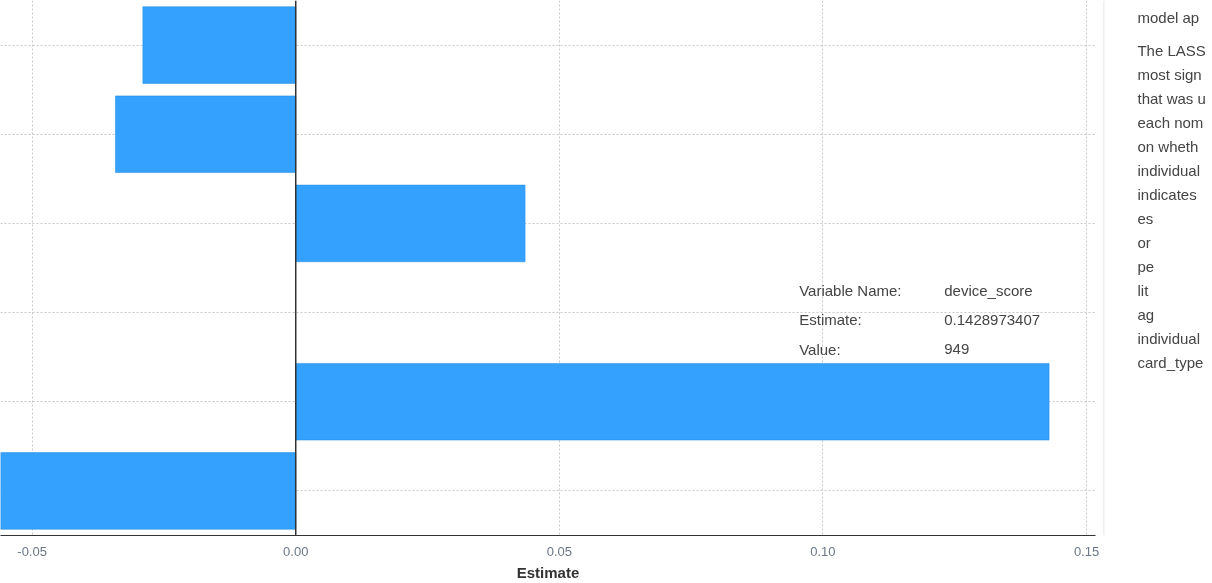 The height and width of the screenshot is (583, 1212). What do you see at coordinates (1171, 99) in the screenshot?
I see `text: that was u` at bounding box center [1171, 99].